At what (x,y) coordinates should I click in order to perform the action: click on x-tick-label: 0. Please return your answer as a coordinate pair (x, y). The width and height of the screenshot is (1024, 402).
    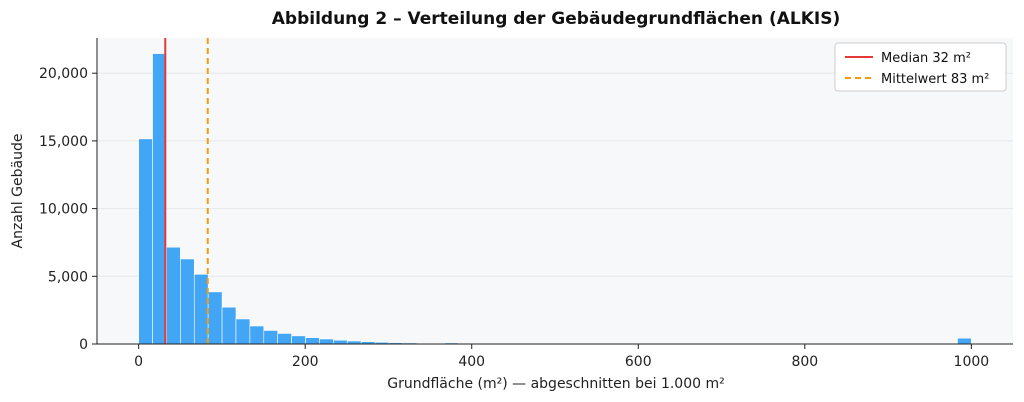
    Looking at the image, I should click on (138, 362).